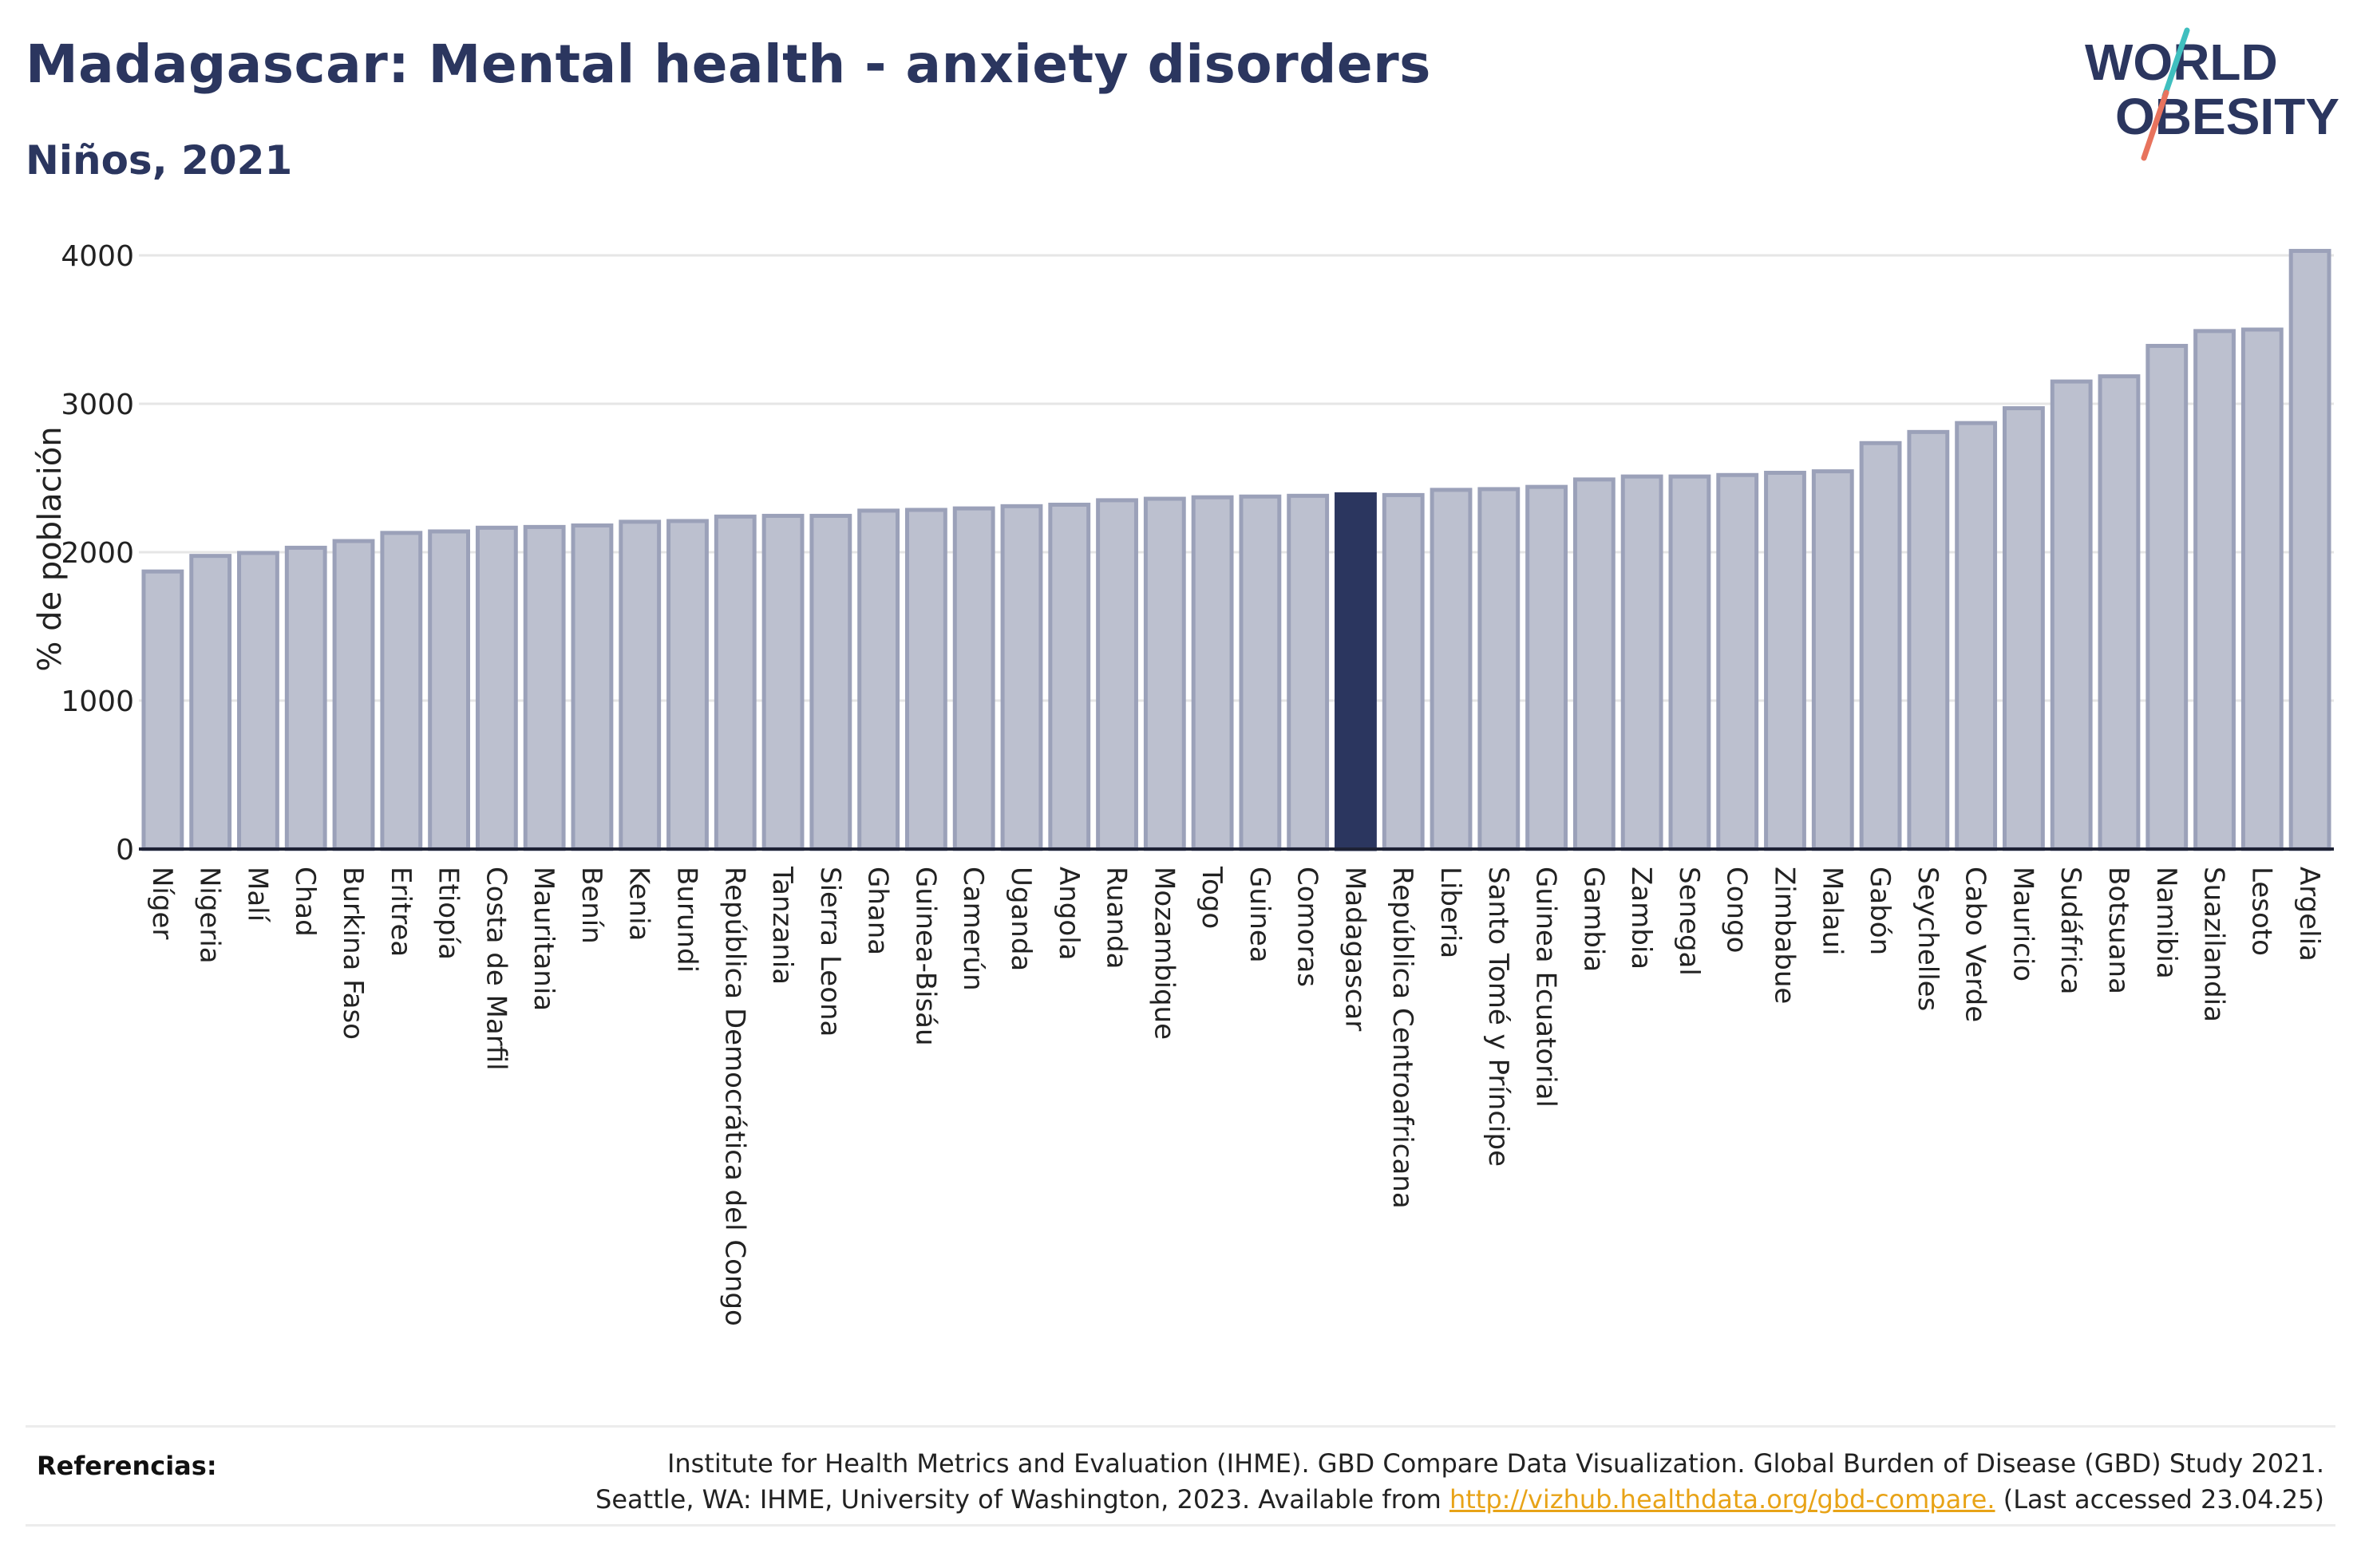 Image resolution: width=2361 pixels, height=1568 pixels. I want to click on chart-subtitle: Niños, 2021, so click(159, 160).